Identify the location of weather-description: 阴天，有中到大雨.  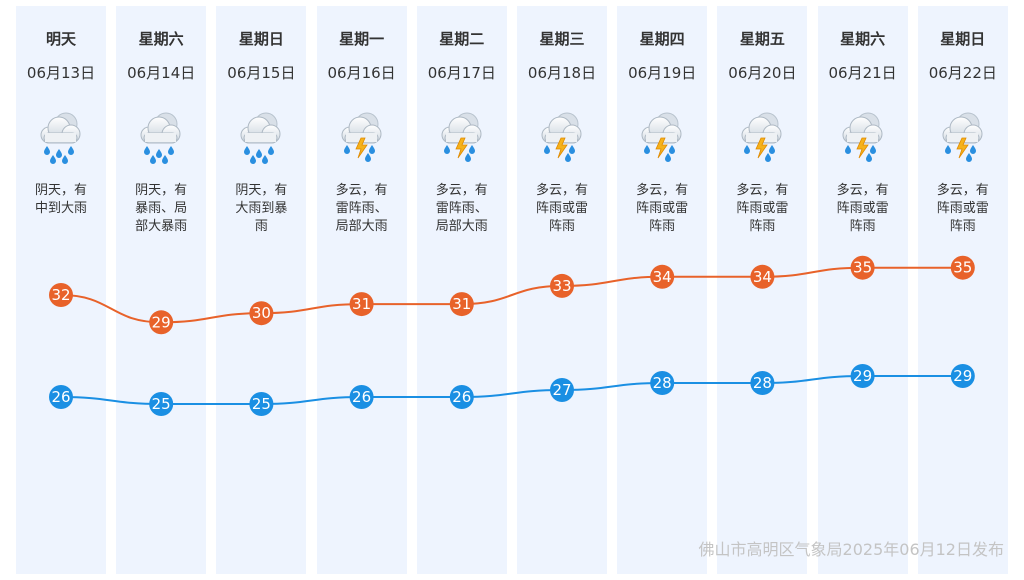
(60, 199).